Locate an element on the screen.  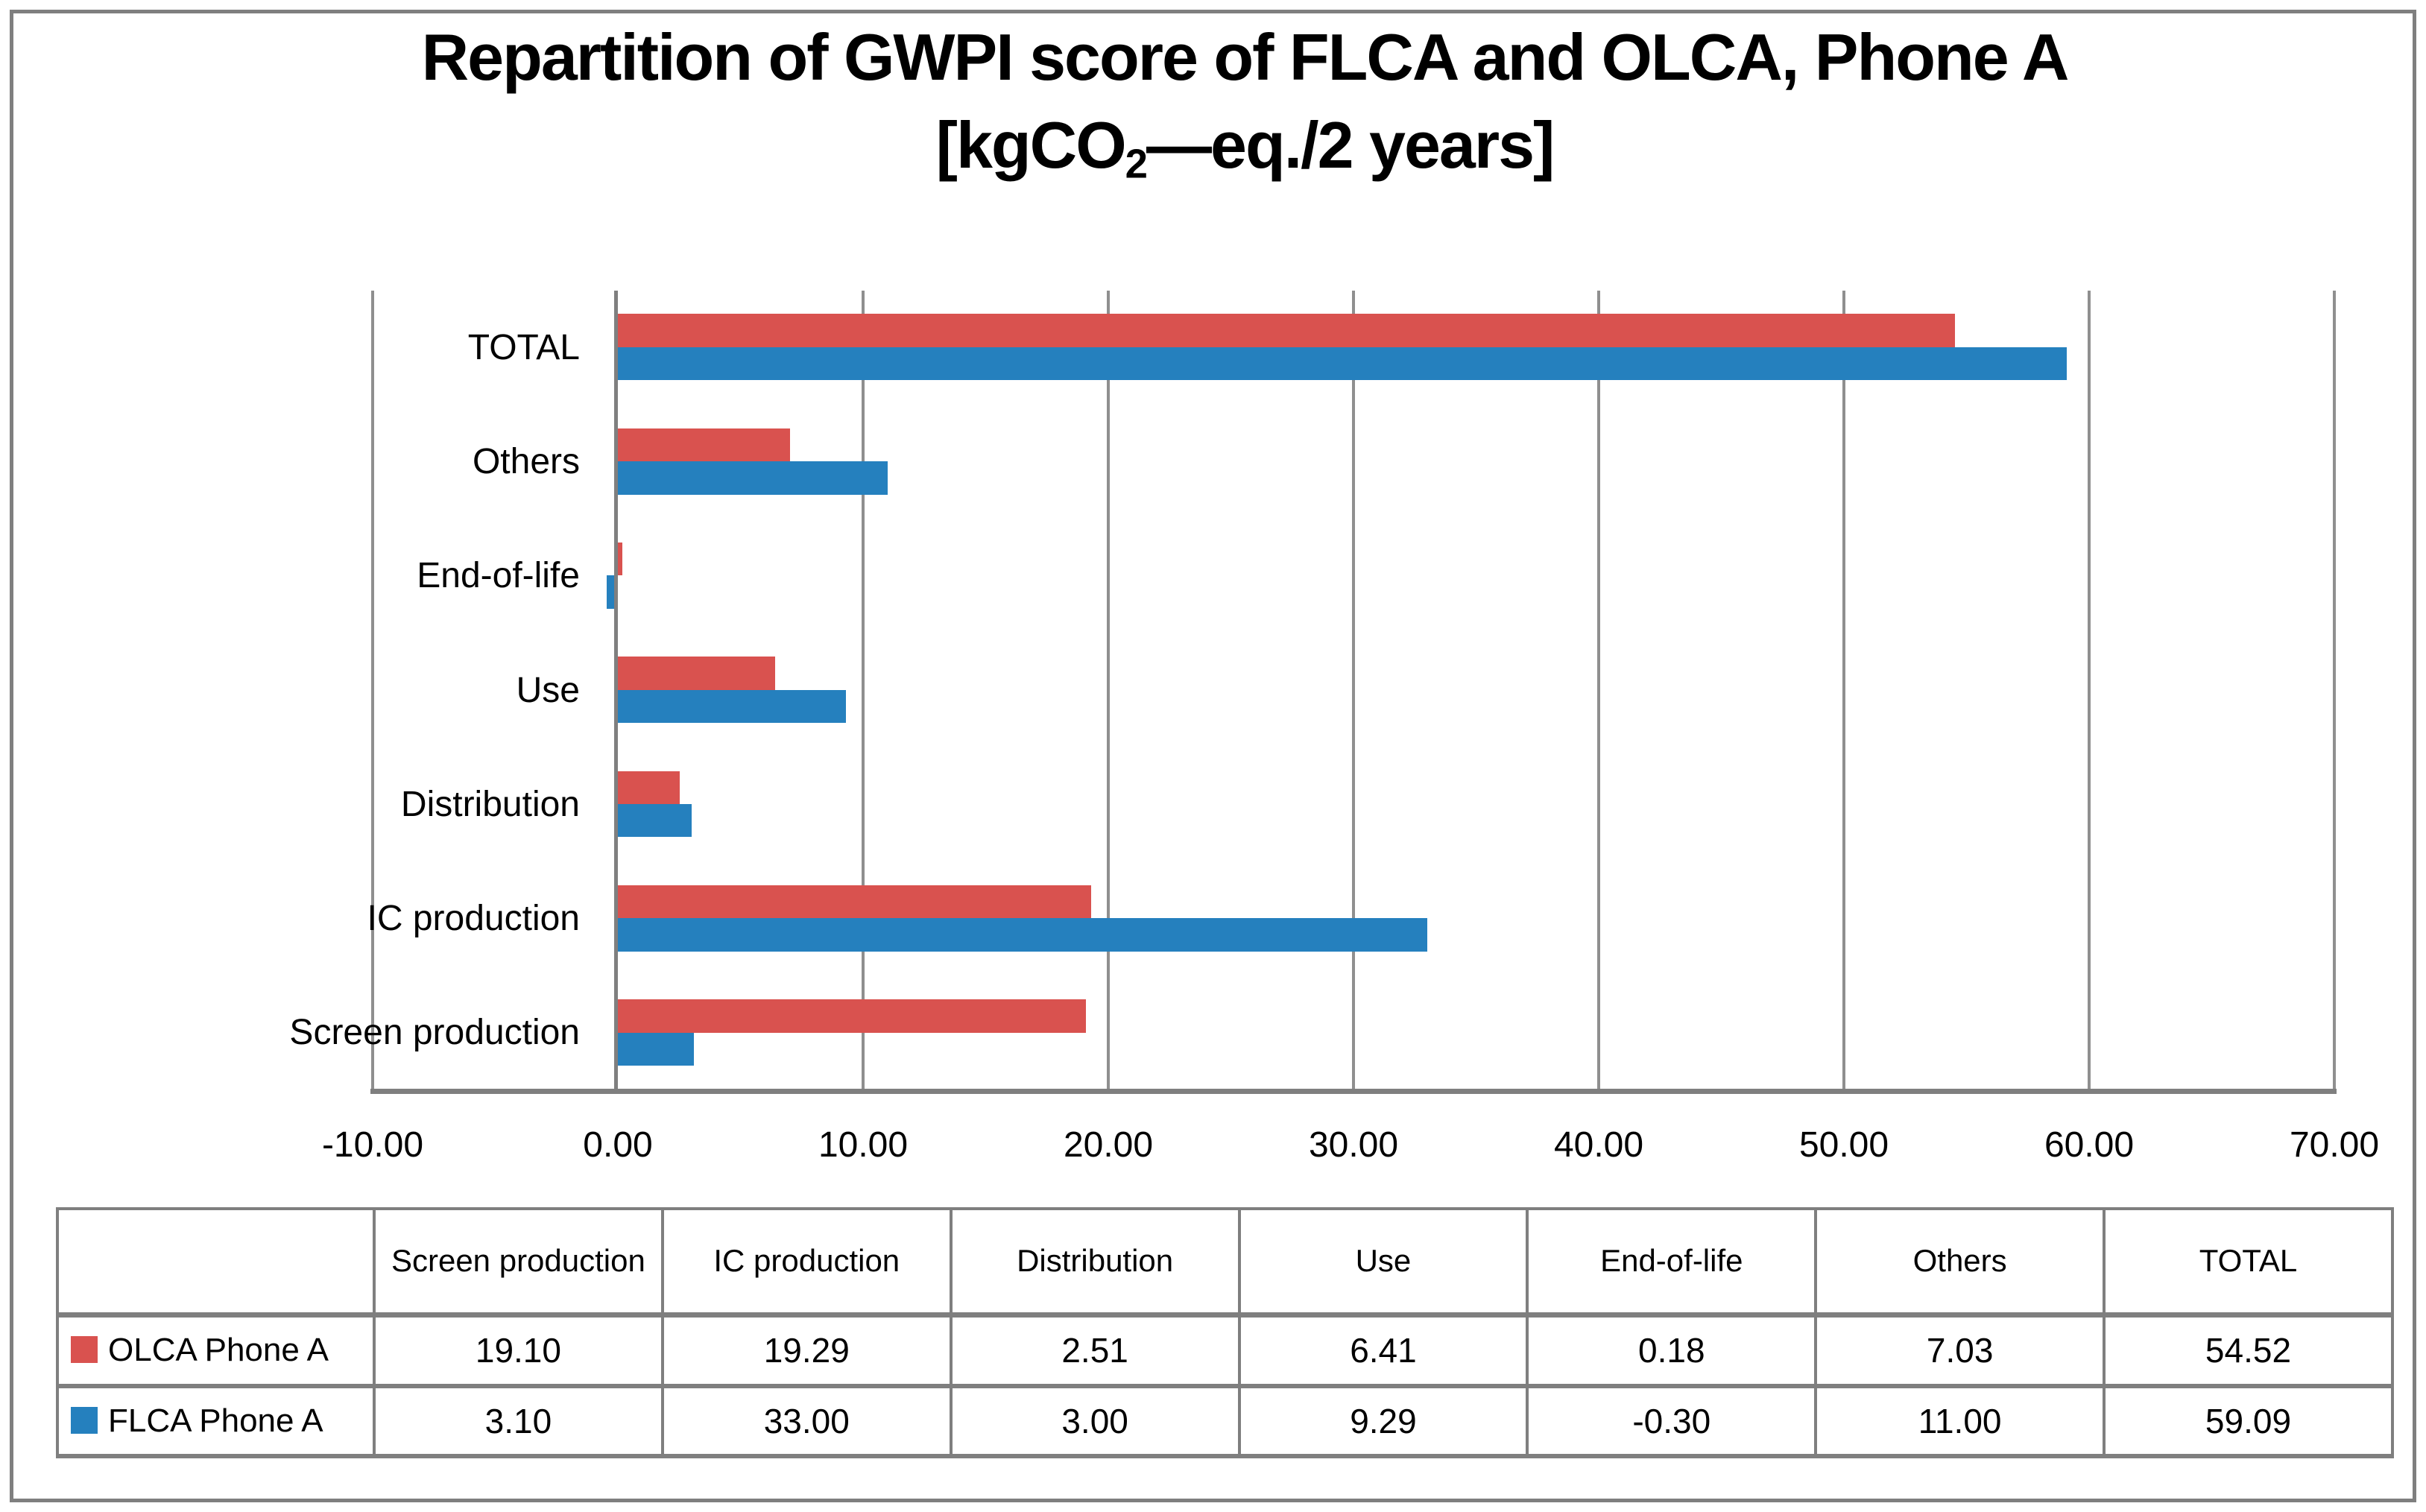
bar-olca-phone-a-use is located at coordinates (696, 673).